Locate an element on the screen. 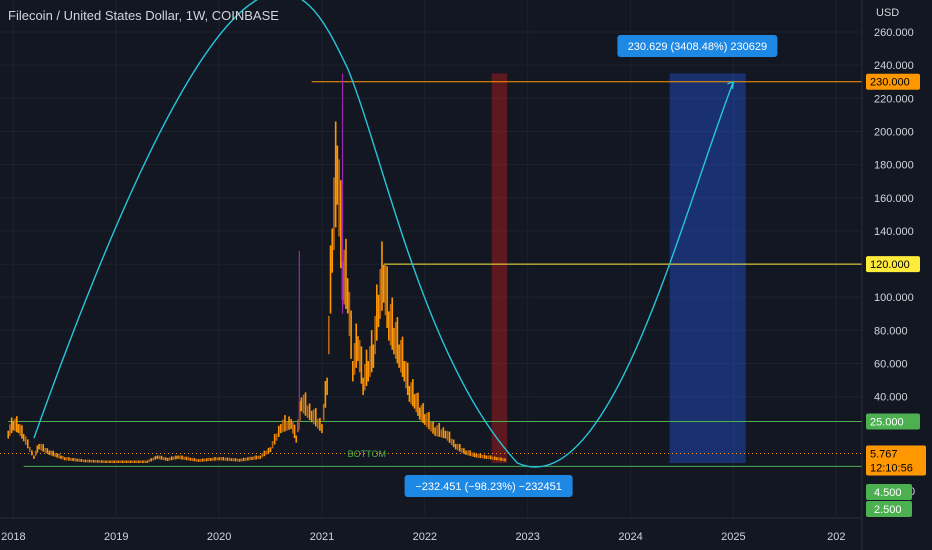  x-tick-label: 202 is located at coordinates (836, 537).